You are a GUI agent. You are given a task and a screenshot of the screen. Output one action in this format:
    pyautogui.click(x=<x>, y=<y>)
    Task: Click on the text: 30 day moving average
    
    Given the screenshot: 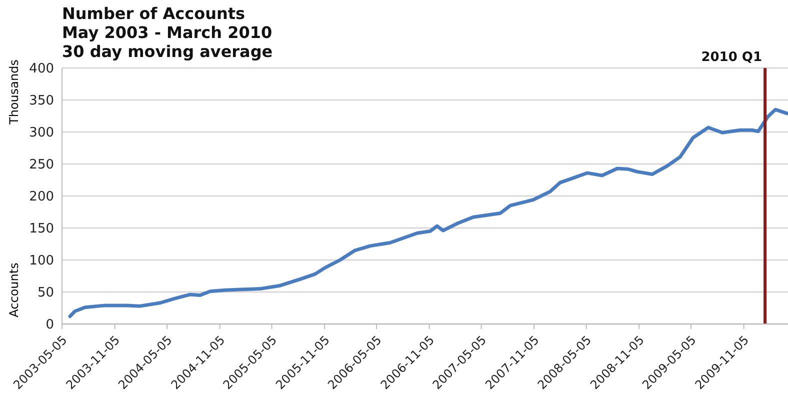 What is the action you would take?
    pyautogui.click(x=167, y=51)
    